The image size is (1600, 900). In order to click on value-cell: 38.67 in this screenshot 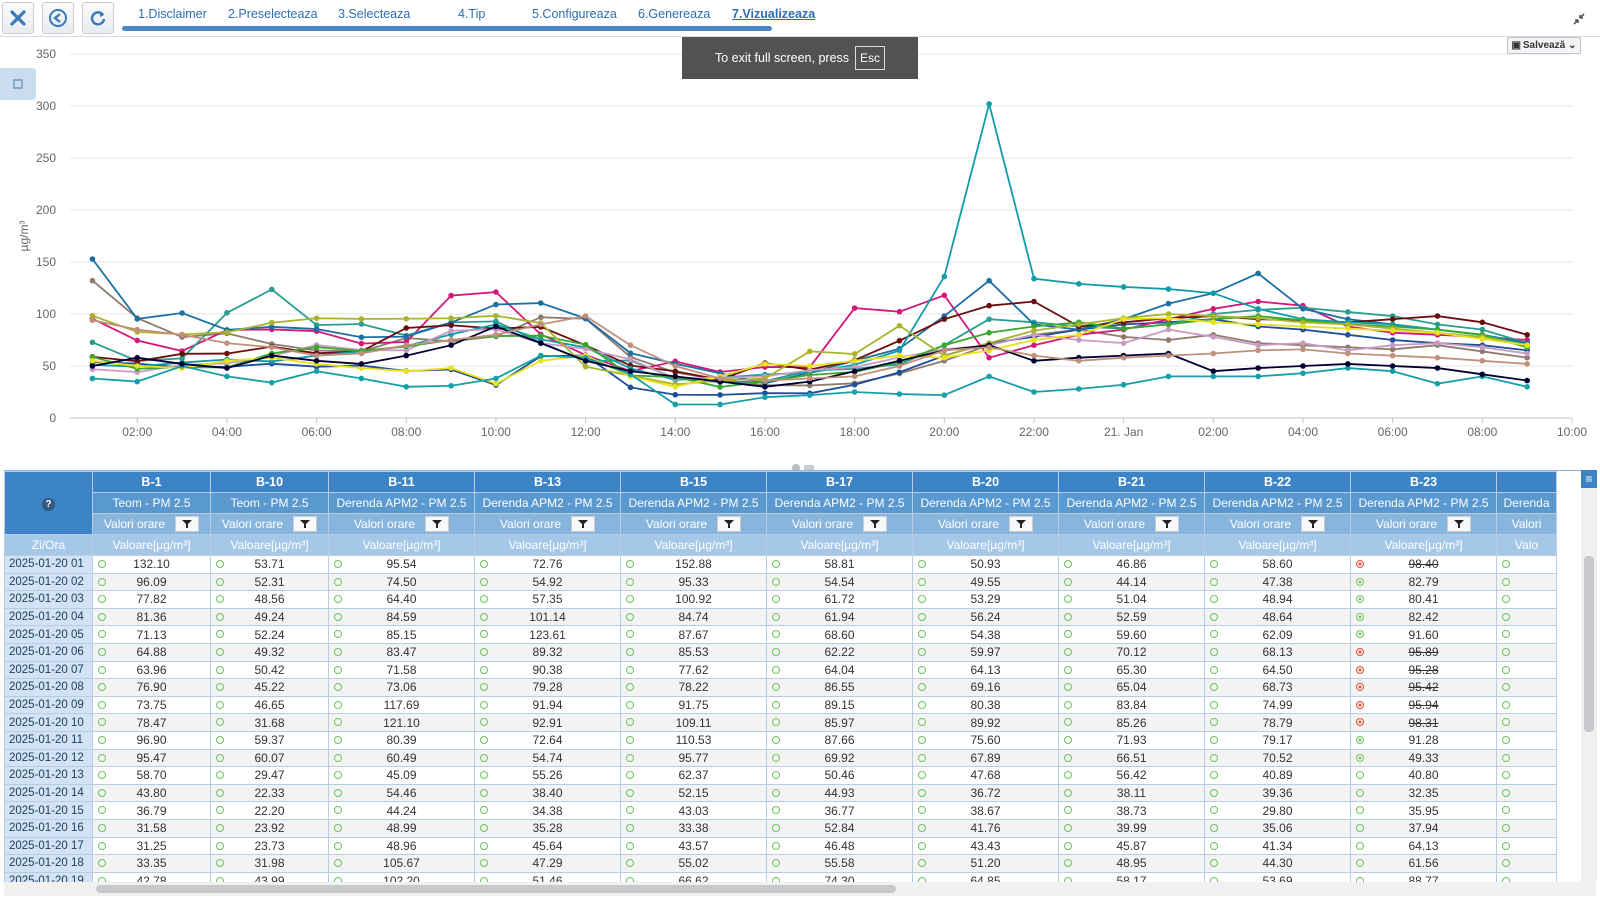, I will do `click(985, 810)`.